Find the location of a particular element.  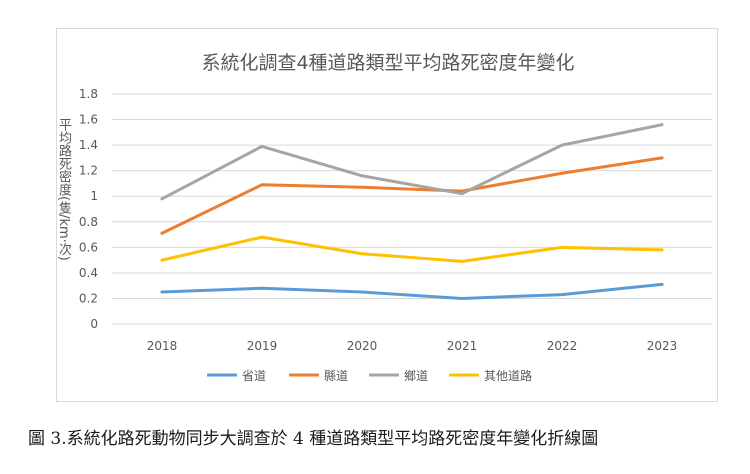

y-tick-label: 0 is located at coordinates (94, 324).